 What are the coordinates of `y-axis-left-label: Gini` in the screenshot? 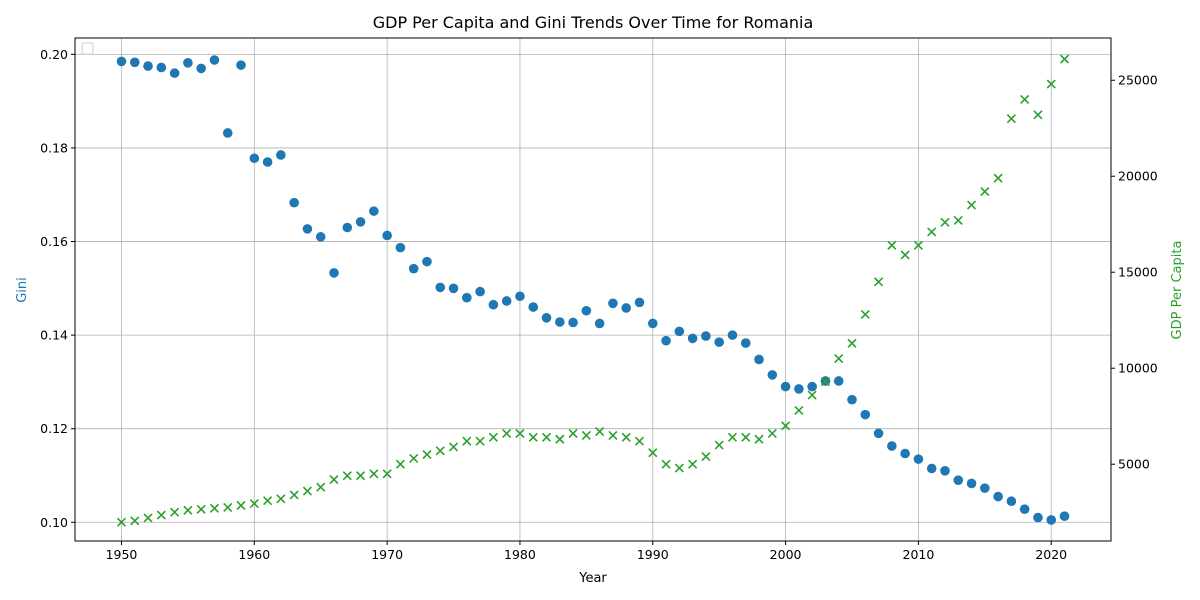 It's located at (22, 290).